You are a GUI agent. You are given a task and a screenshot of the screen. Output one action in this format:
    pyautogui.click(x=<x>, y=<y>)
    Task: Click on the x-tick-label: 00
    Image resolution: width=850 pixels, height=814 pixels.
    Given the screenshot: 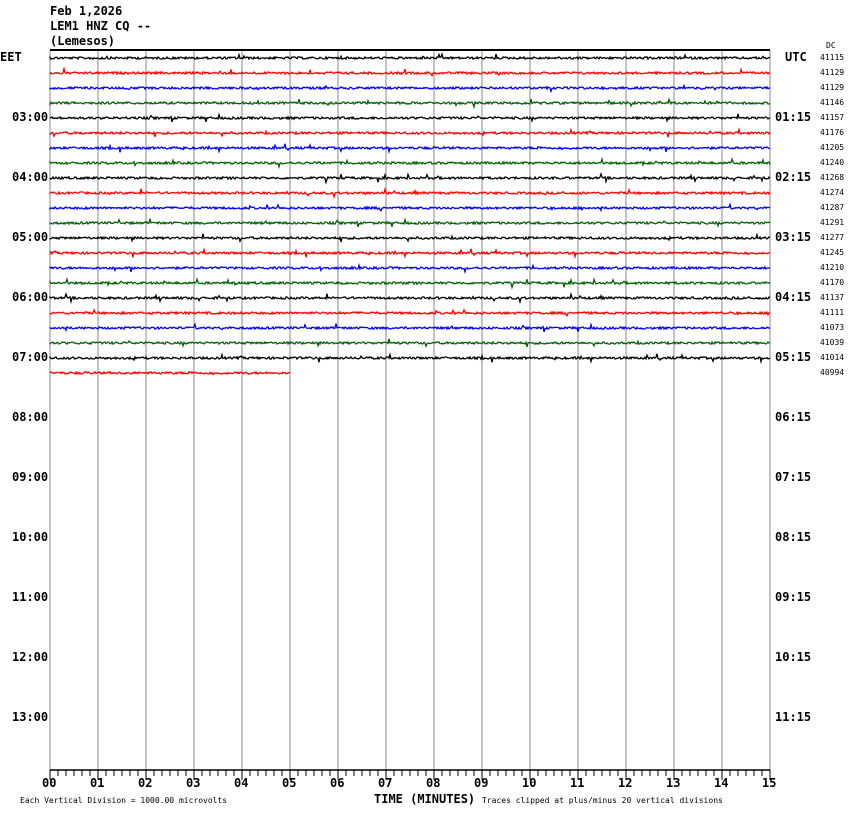 What is the action you would take?
    pyautogui.click(x=49, y=783)
    